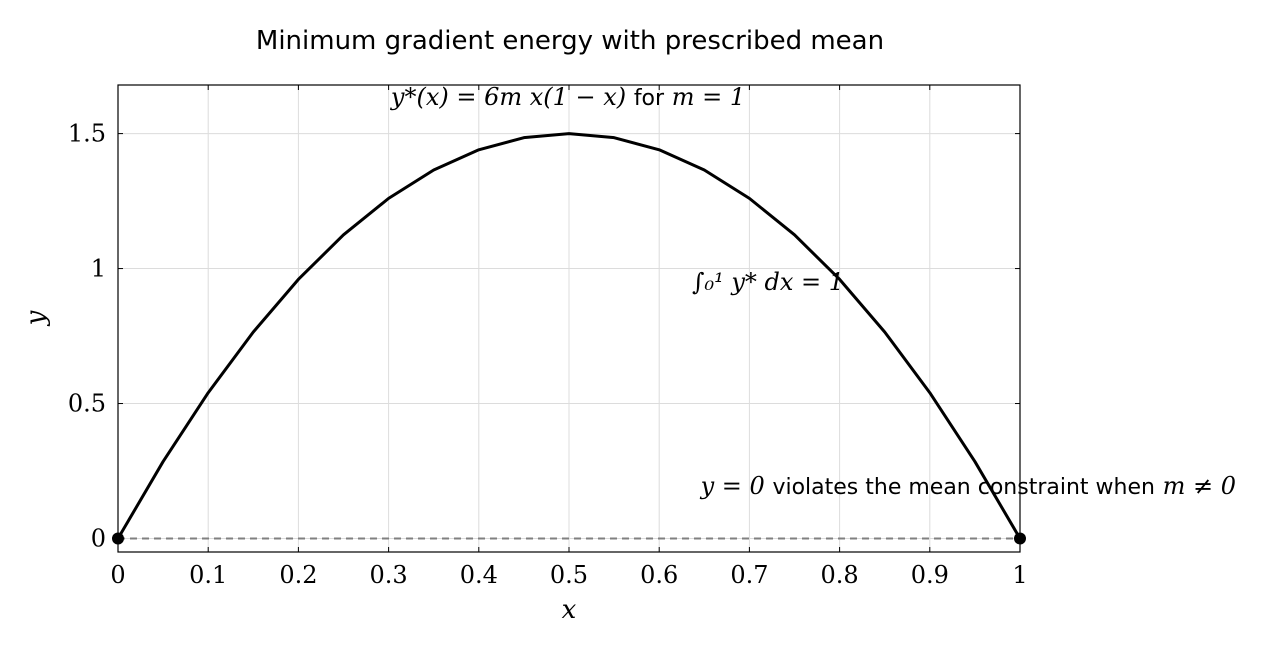 Image resolution: width=1264 pixels, height=647 pixels. Describe the element at coordinates (36, 318) in the screenshot. I see `y-axis-label: y` at that location.